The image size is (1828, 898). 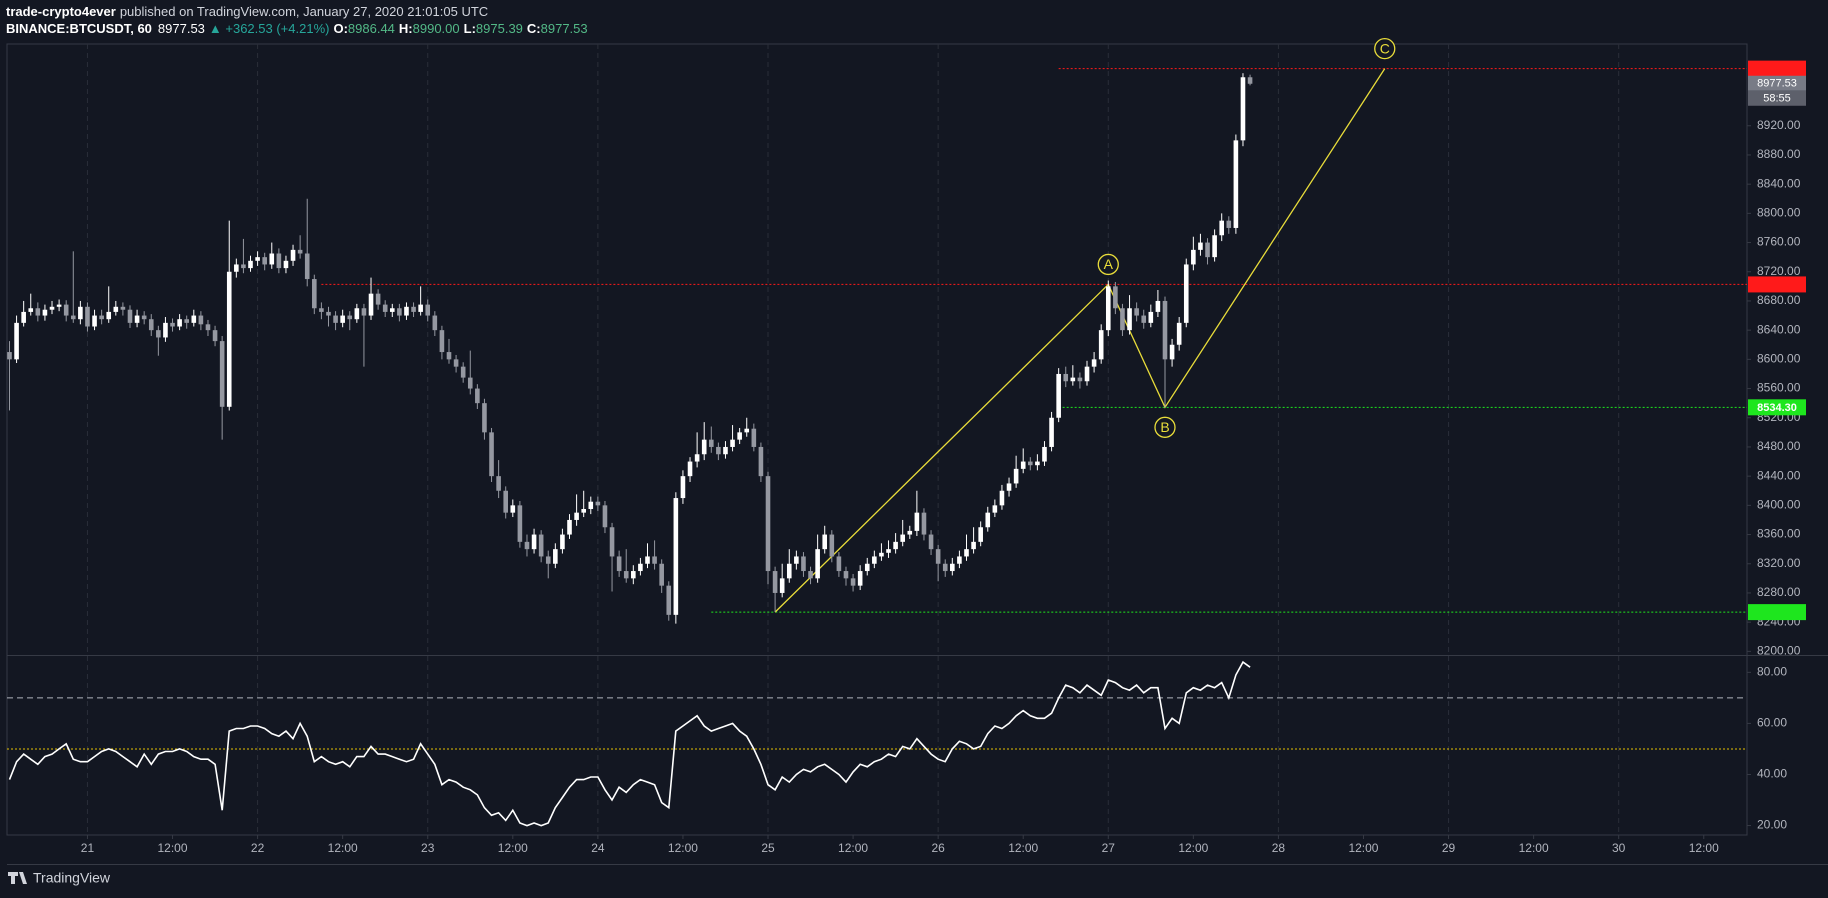 I want to click on ohlc-value: 8977.53, so click(x=564, y=28).